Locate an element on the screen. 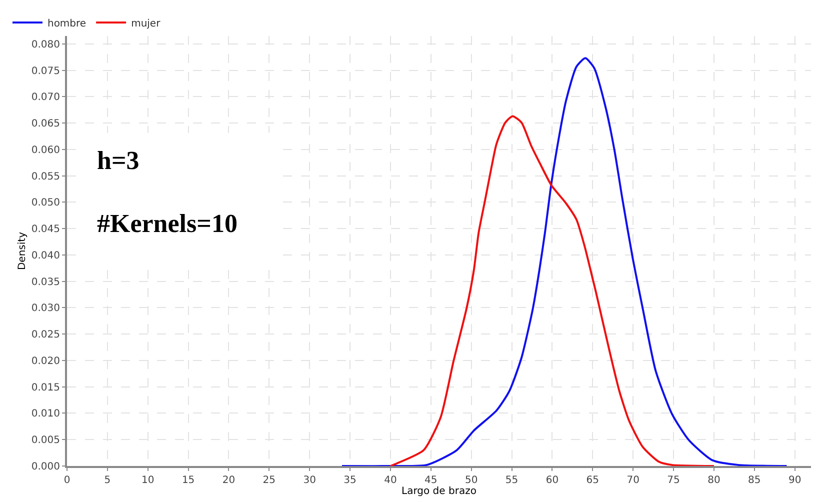  y-tick-label: 0.045 is located at coordinates (45, 230).